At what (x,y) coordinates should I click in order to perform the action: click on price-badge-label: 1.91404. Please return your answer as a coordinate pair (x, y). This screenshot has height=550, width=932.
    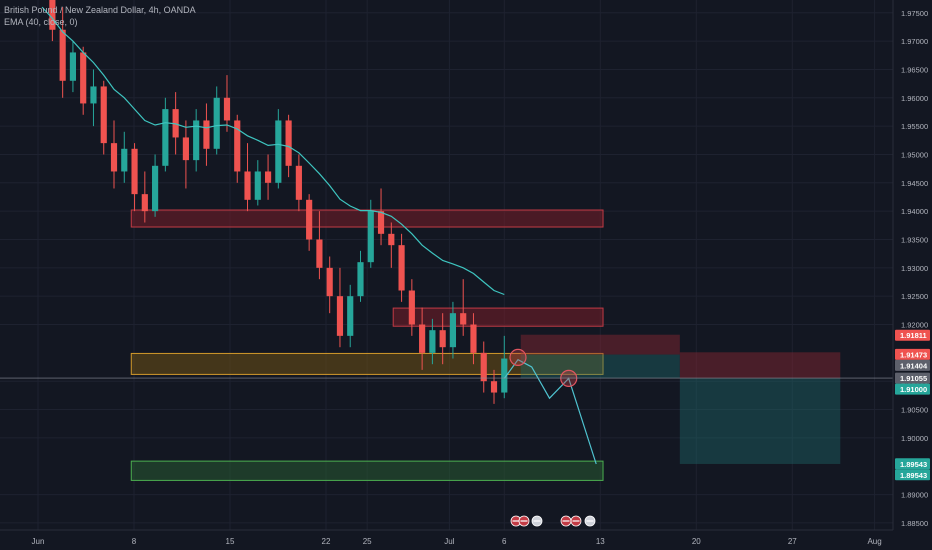
    Looking at the image, I should click on (914, 365).